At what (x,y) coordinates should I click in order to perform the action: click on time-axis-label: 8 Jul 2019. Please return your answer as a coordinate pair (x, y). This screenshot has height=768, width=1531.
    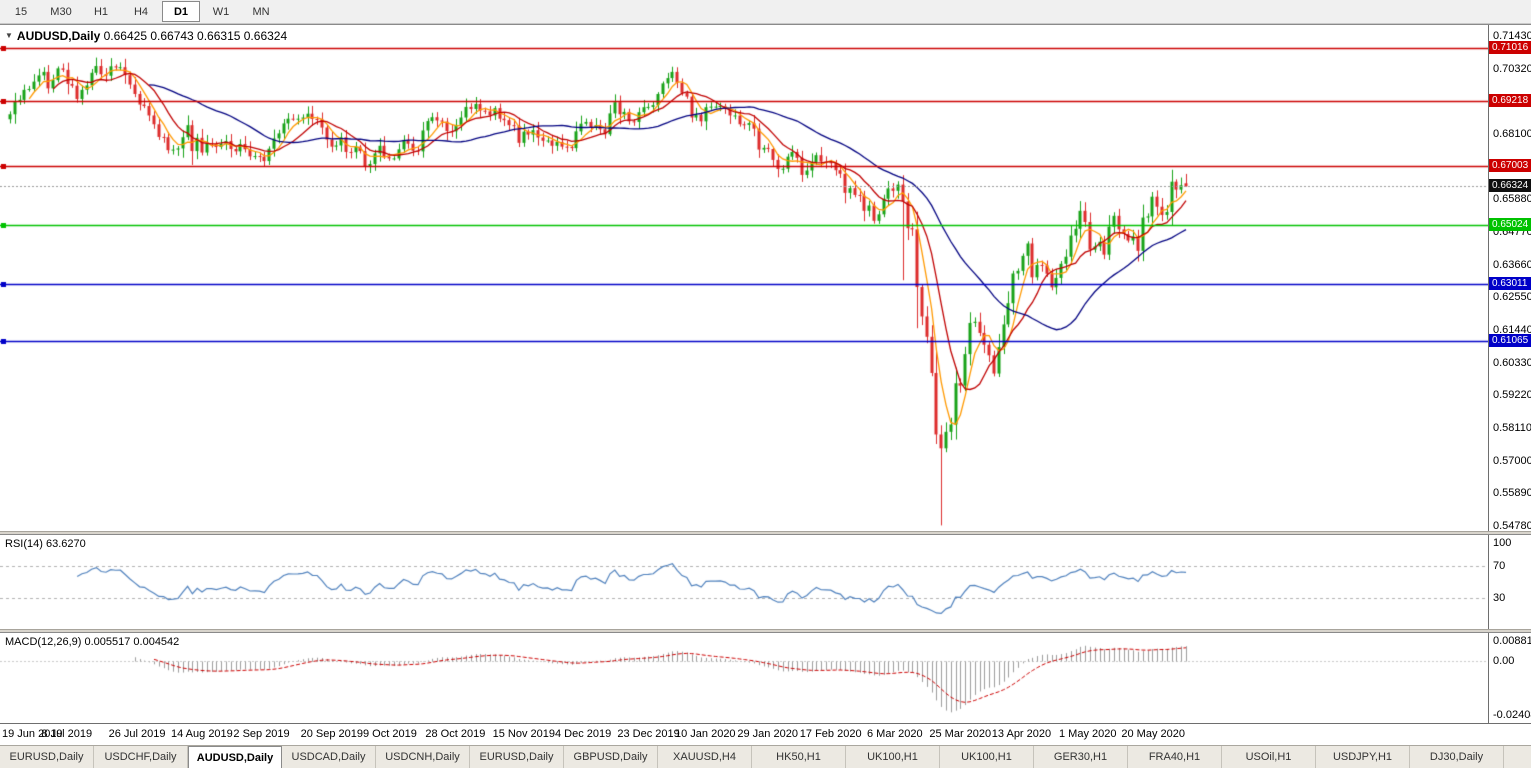
    Looking at the image, I should click on (67, 734).